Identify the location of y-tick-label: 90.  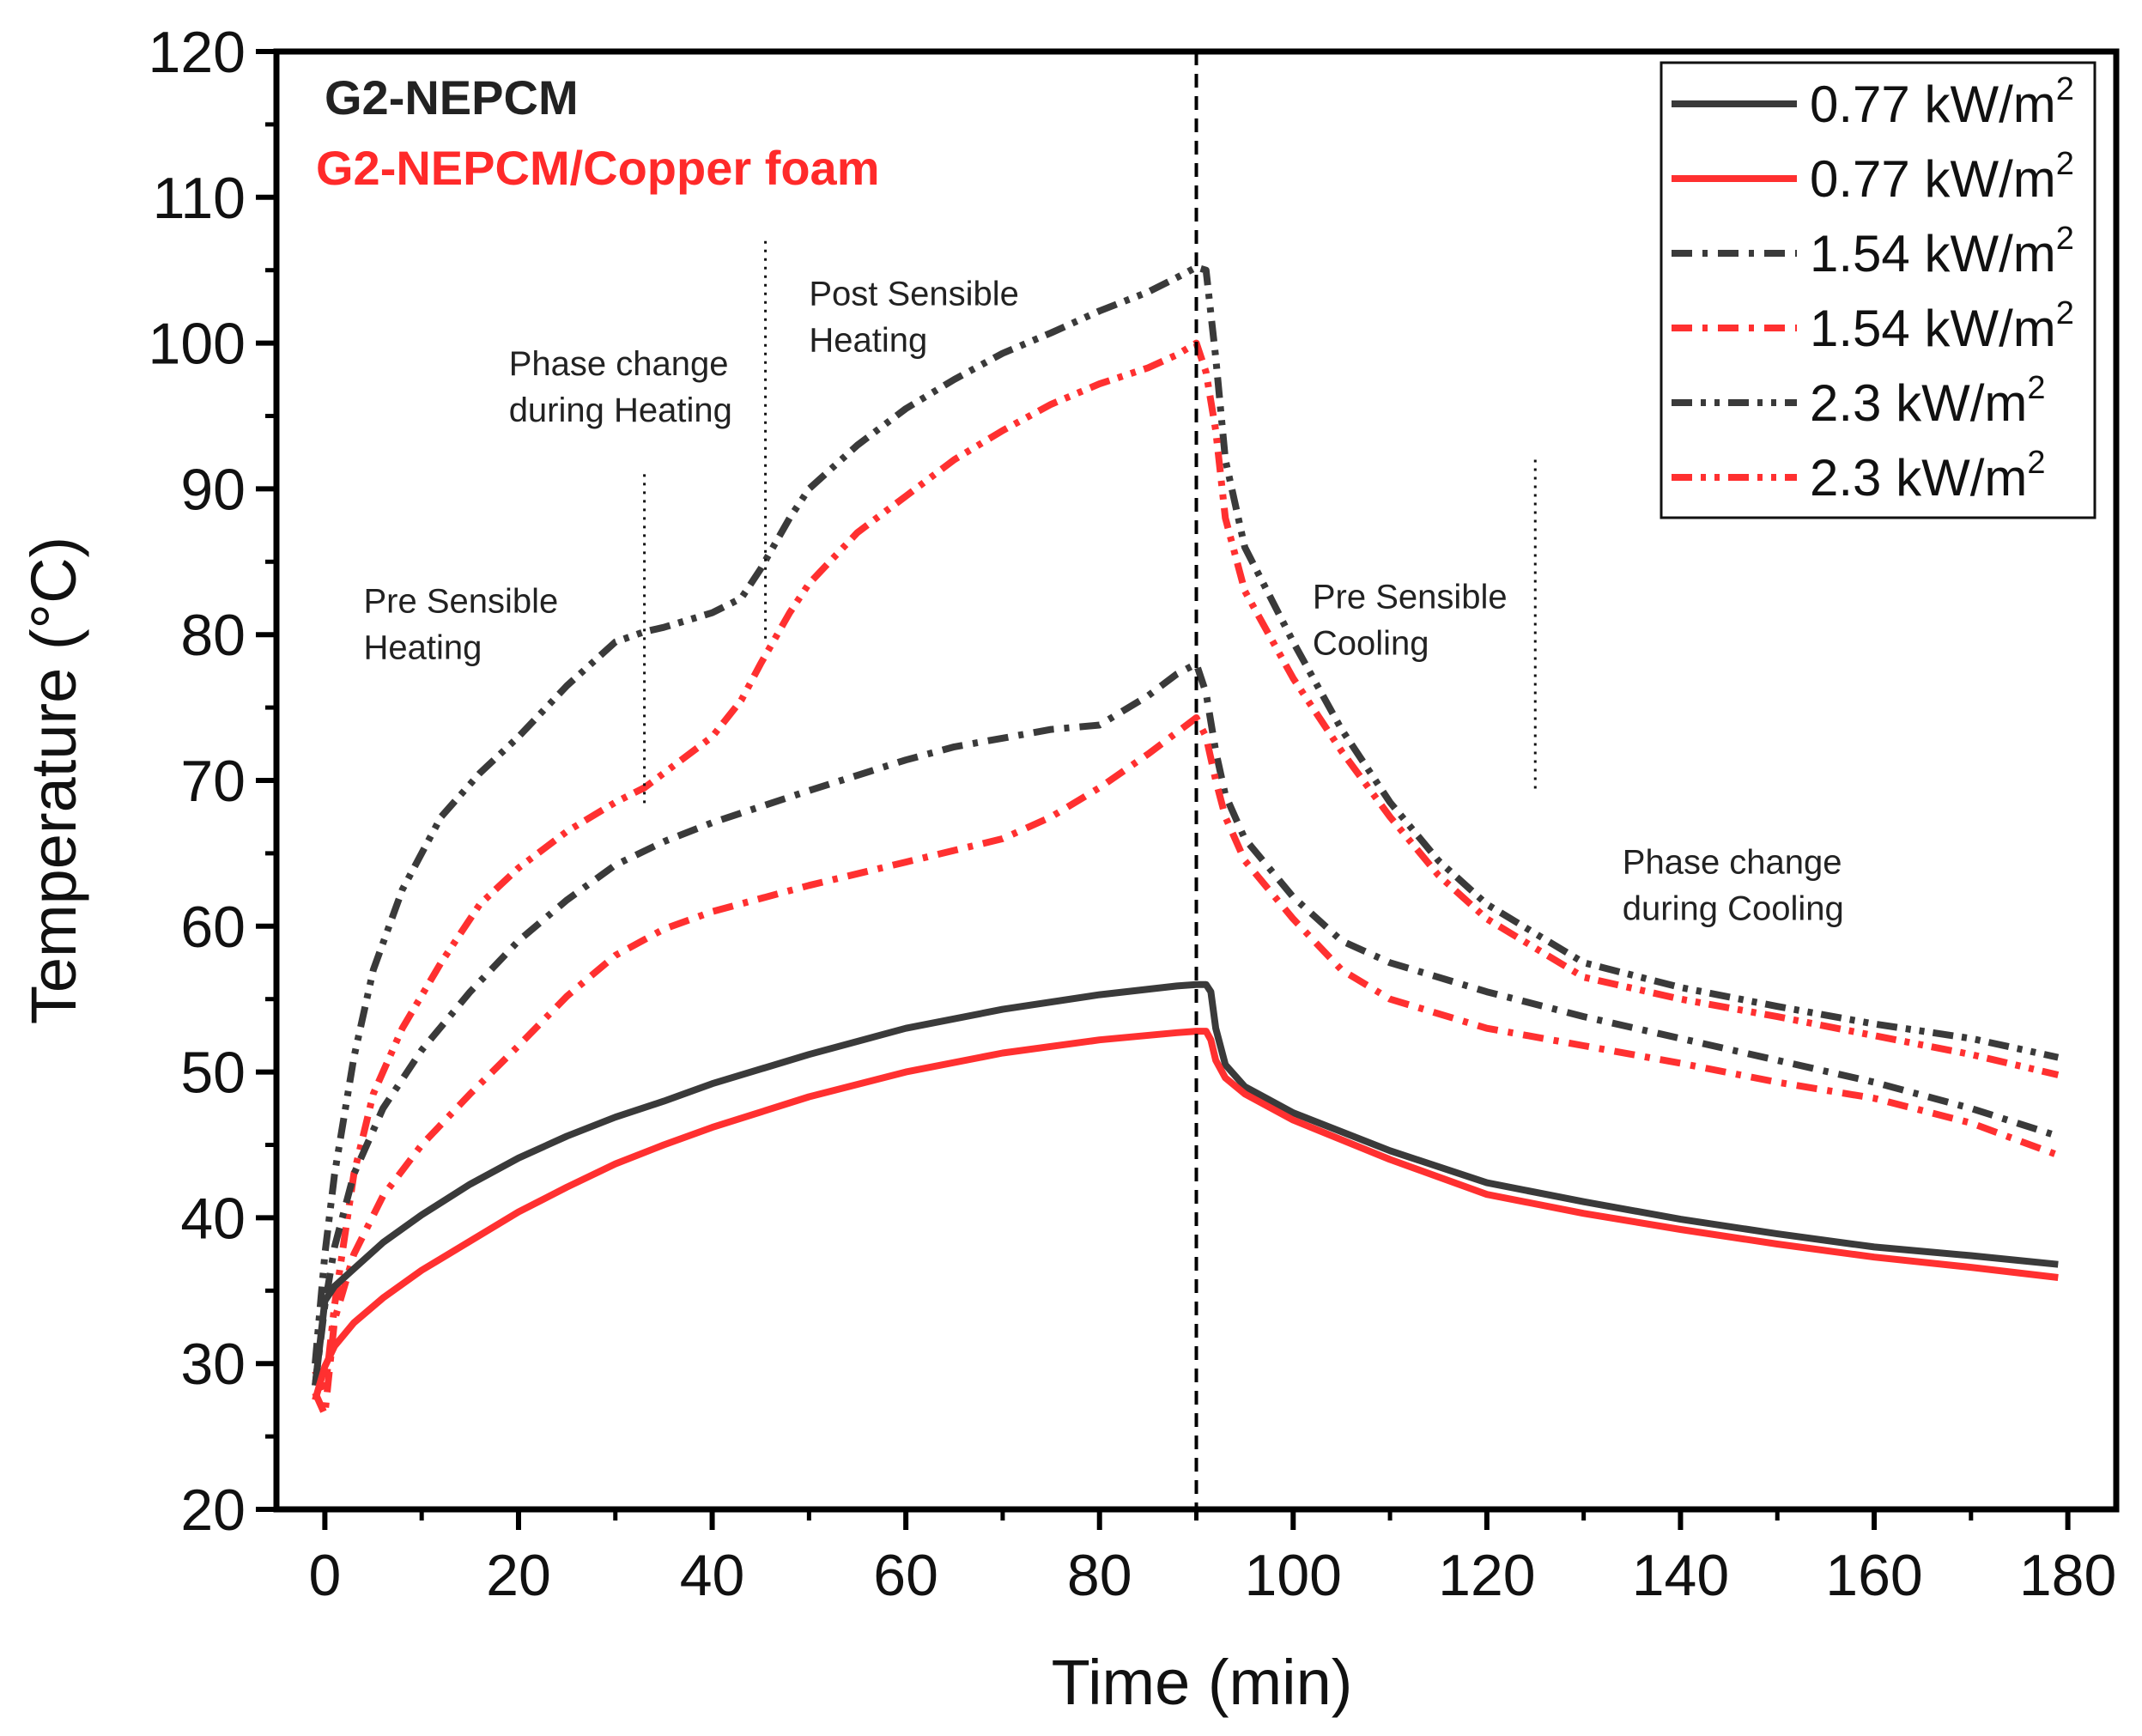
(213, 489).